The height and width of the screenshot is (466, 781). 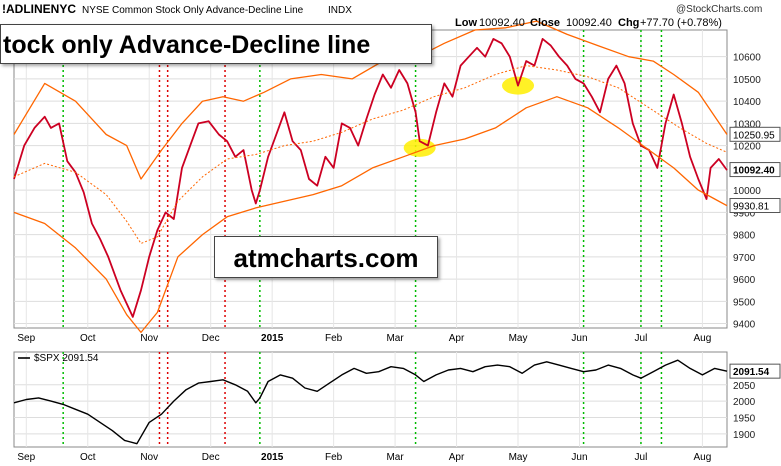 I want to click on main-xtick-label: May, so click(x=518, y=338).